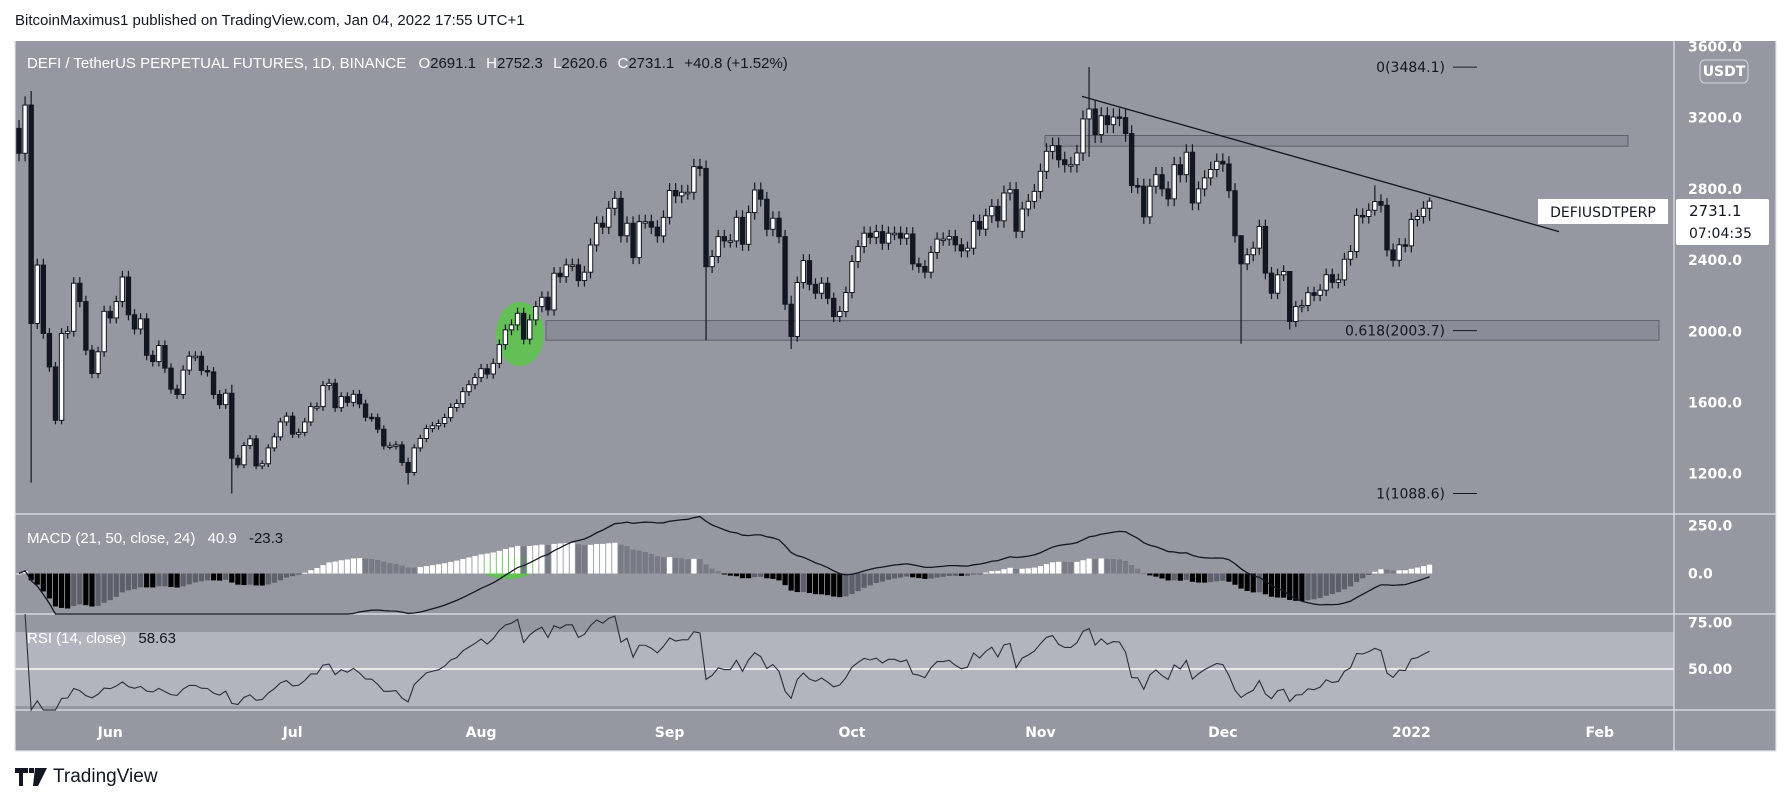  I want to click on macd-pane, so click(844, 564).